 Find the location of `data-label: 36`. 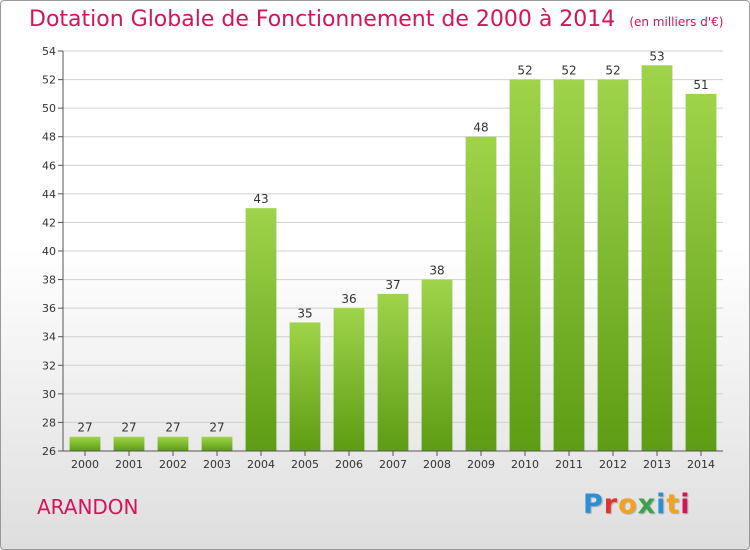

data-label: 36 is located at coordinates (348, 299).